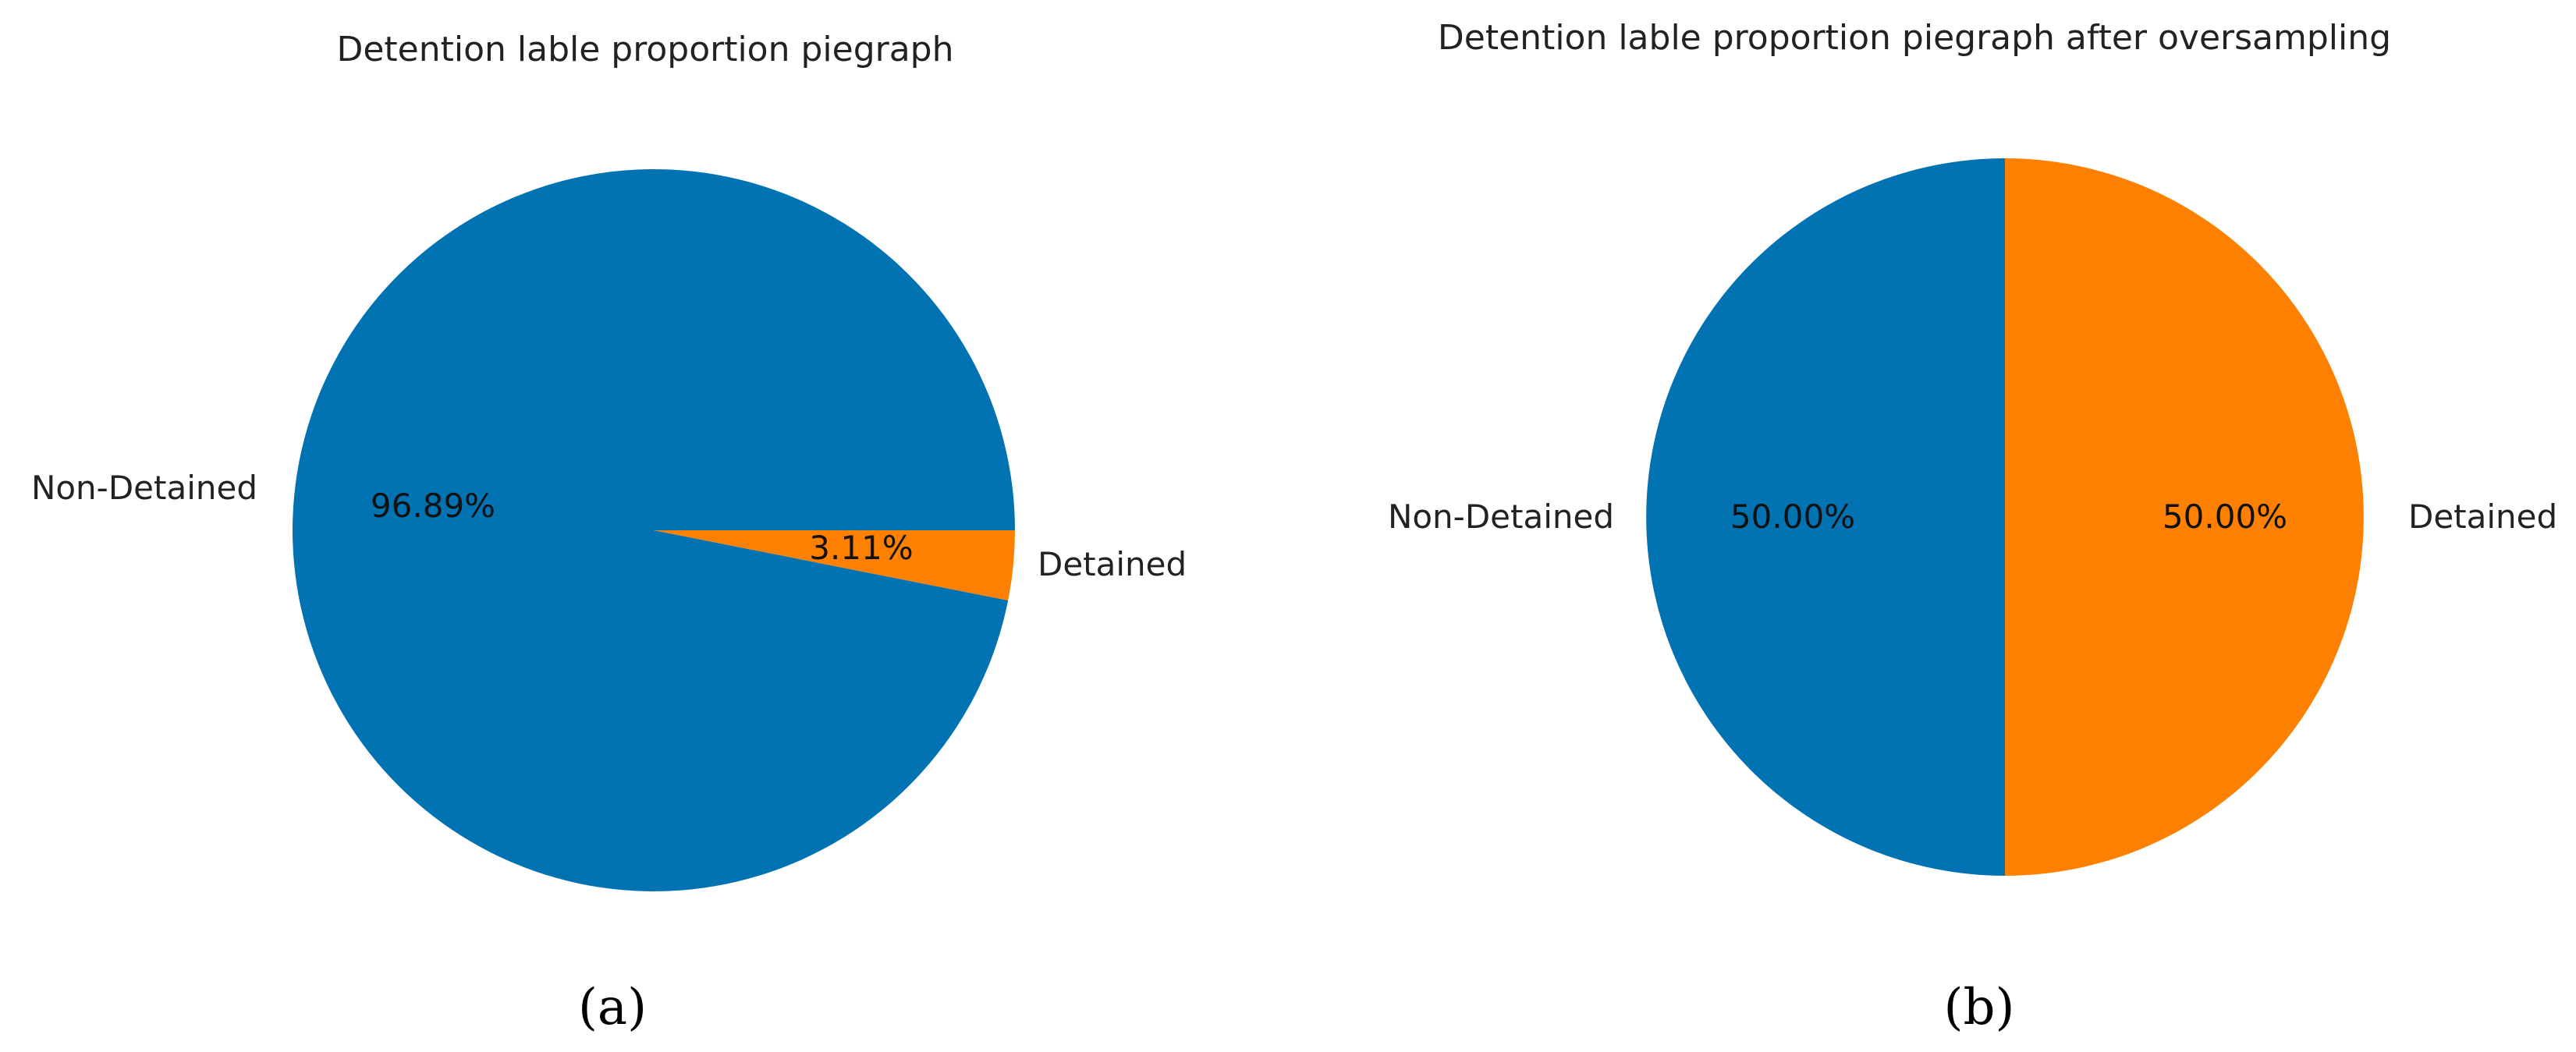 This screenshot has height=1052, width=2576. I want to click on pie-slice-non-detained, so click(1825, 517).